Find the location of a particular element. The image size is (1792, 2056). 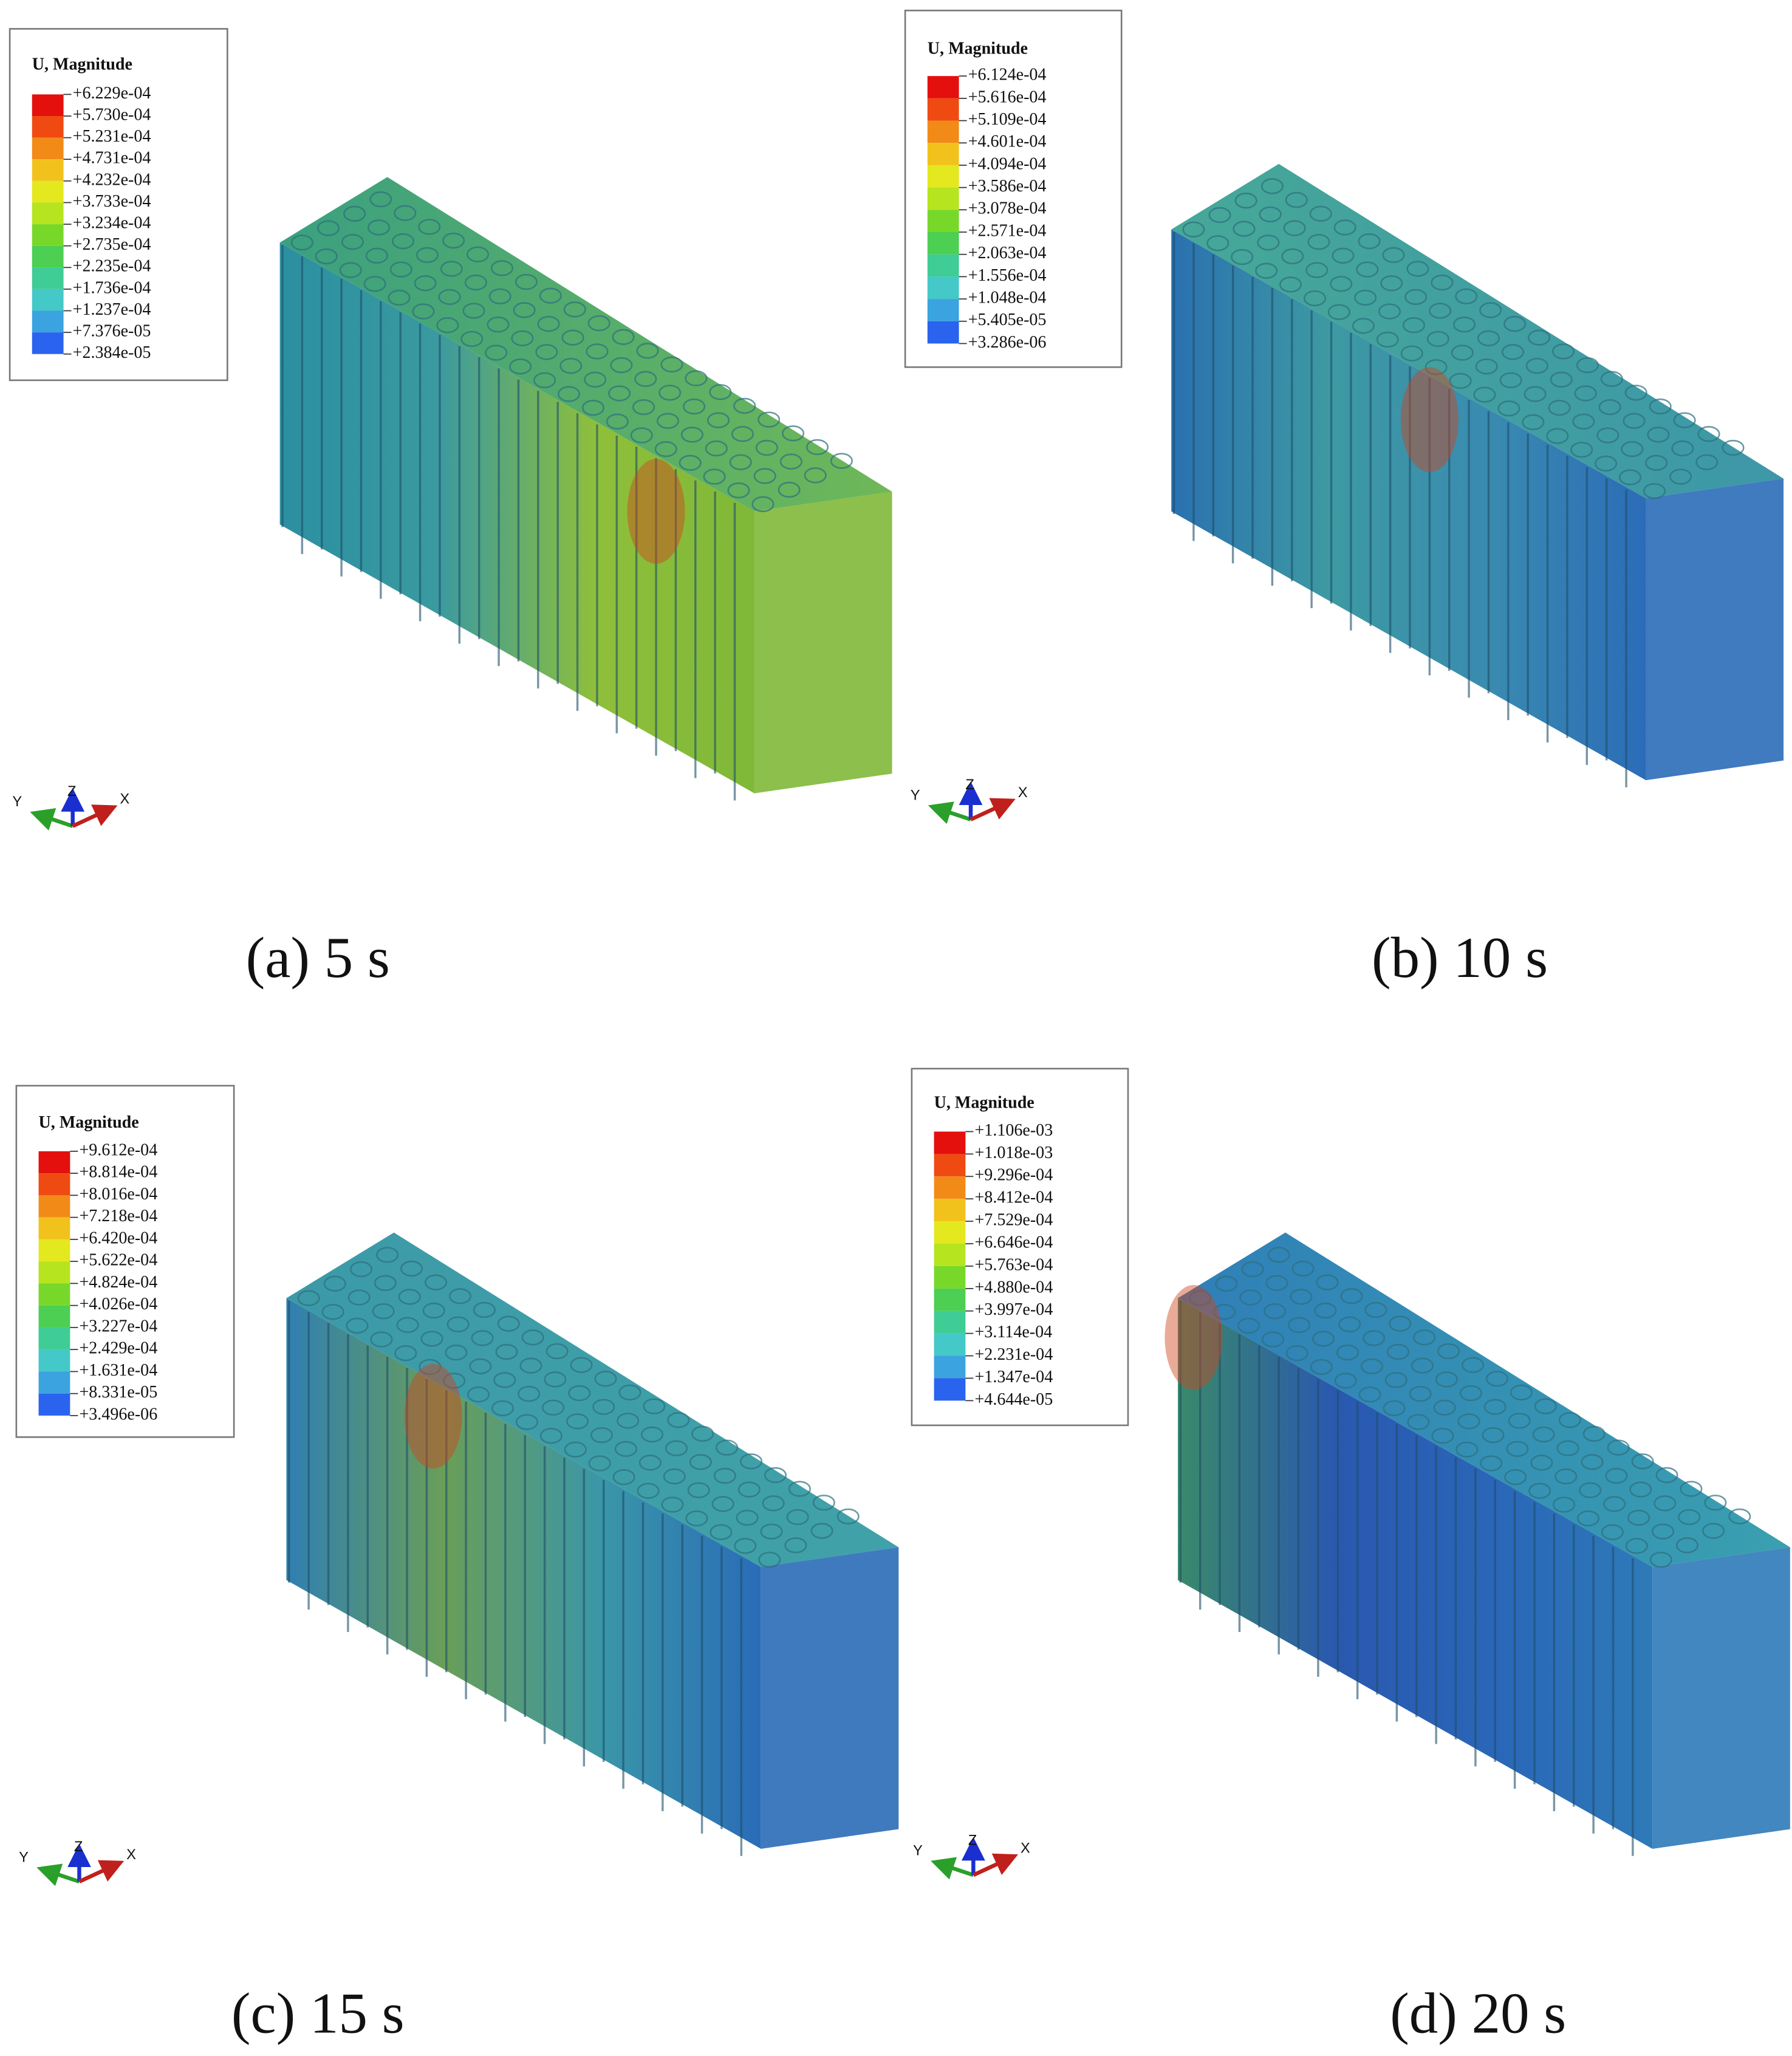

legend-title: U, Magnitude is located at coordinates (978, 48).